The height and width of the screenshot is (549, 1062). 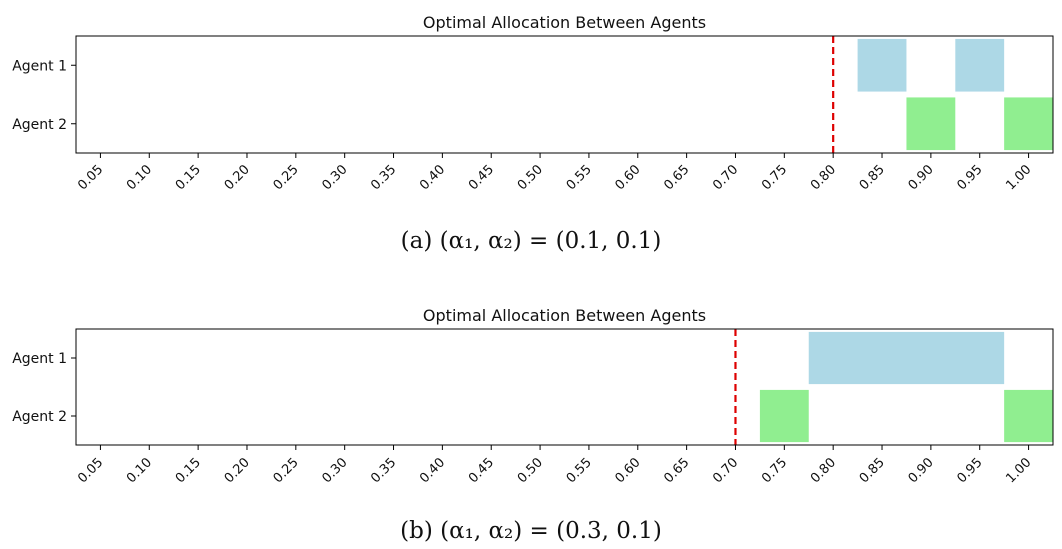 I want to click on figure-caption: (b) (α₁, α₂) = (0.3, 0.1), so click(x=531, y=531).